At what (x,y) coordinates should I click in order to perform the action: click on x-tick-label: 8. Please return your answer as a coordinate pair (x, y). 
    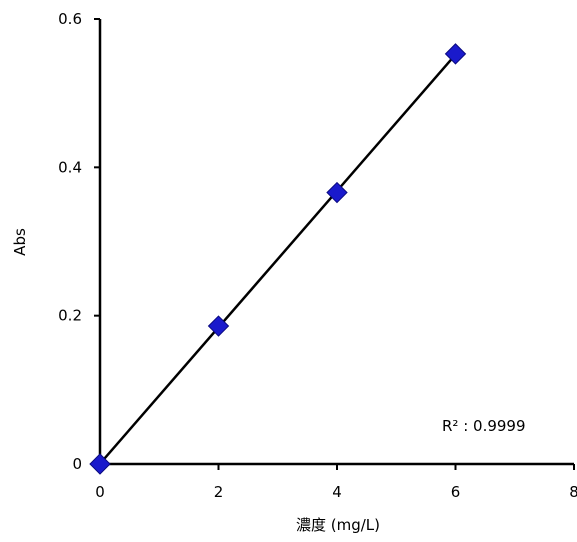
    Looking at the image, I should click on (573, 492).